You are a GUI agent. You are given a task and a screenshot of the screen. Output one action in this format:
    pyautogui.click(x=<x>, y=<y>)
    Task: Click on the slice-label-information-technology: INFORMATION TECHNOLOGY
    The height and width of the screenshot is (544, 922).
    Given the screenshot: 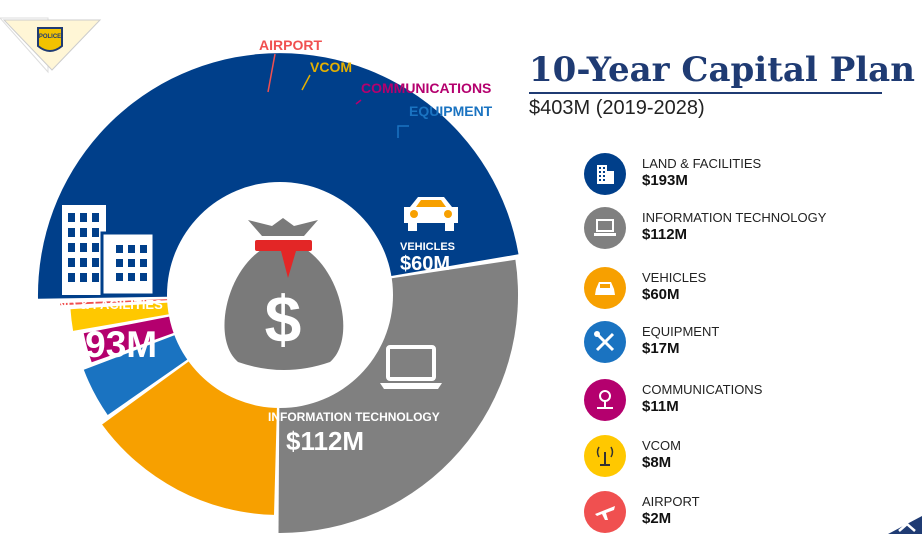 What is the action you would take?
    pyautogui.click(x=354, y=417)
    